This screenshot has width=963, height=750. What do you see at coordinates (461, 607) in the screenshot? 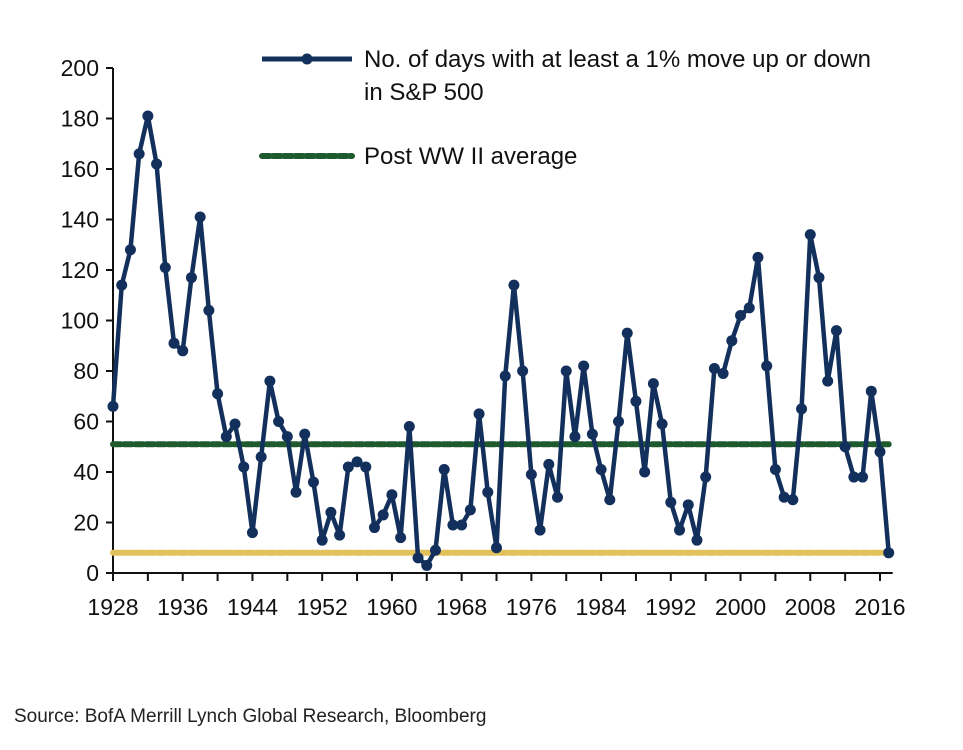
I see `x-tick-label: 1968` at bounding box center [461, 607].